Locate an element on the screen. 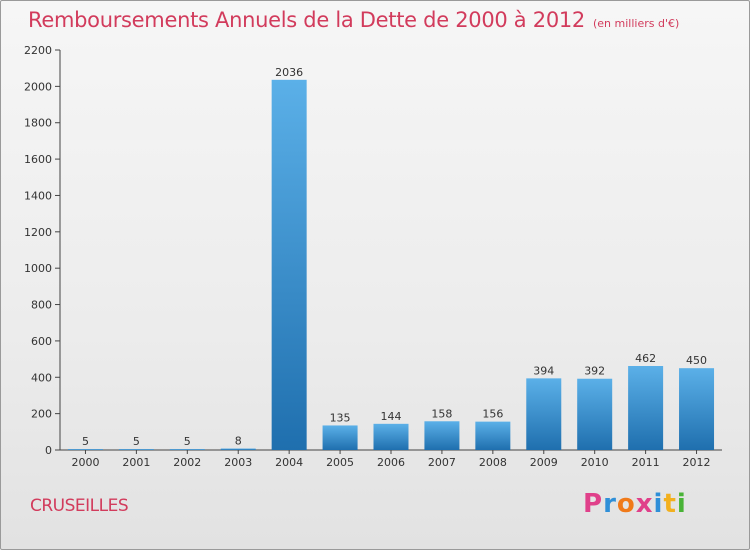  y-tick-label: 1400 is located at coordinates (38, 195).